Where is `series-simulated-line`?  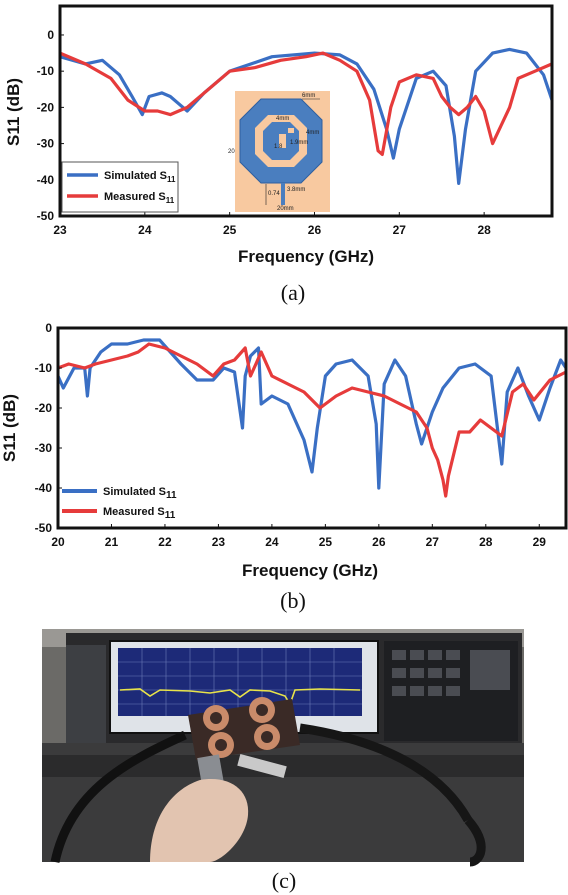
series-simulated-line is located at coordinates (306, 116).